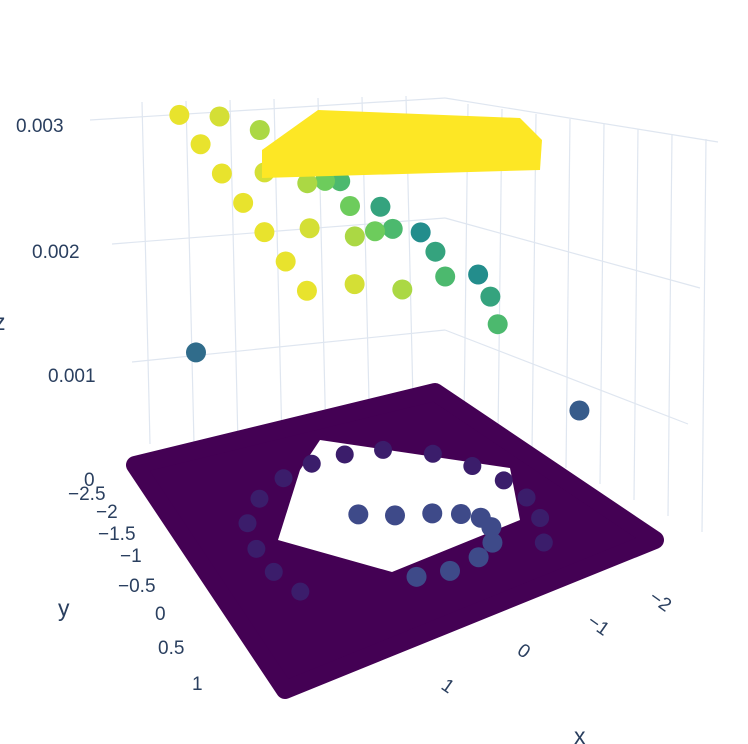 This screenshot has height=744, width=748. I want to click on y-axis-title: y, so click(64, 608).